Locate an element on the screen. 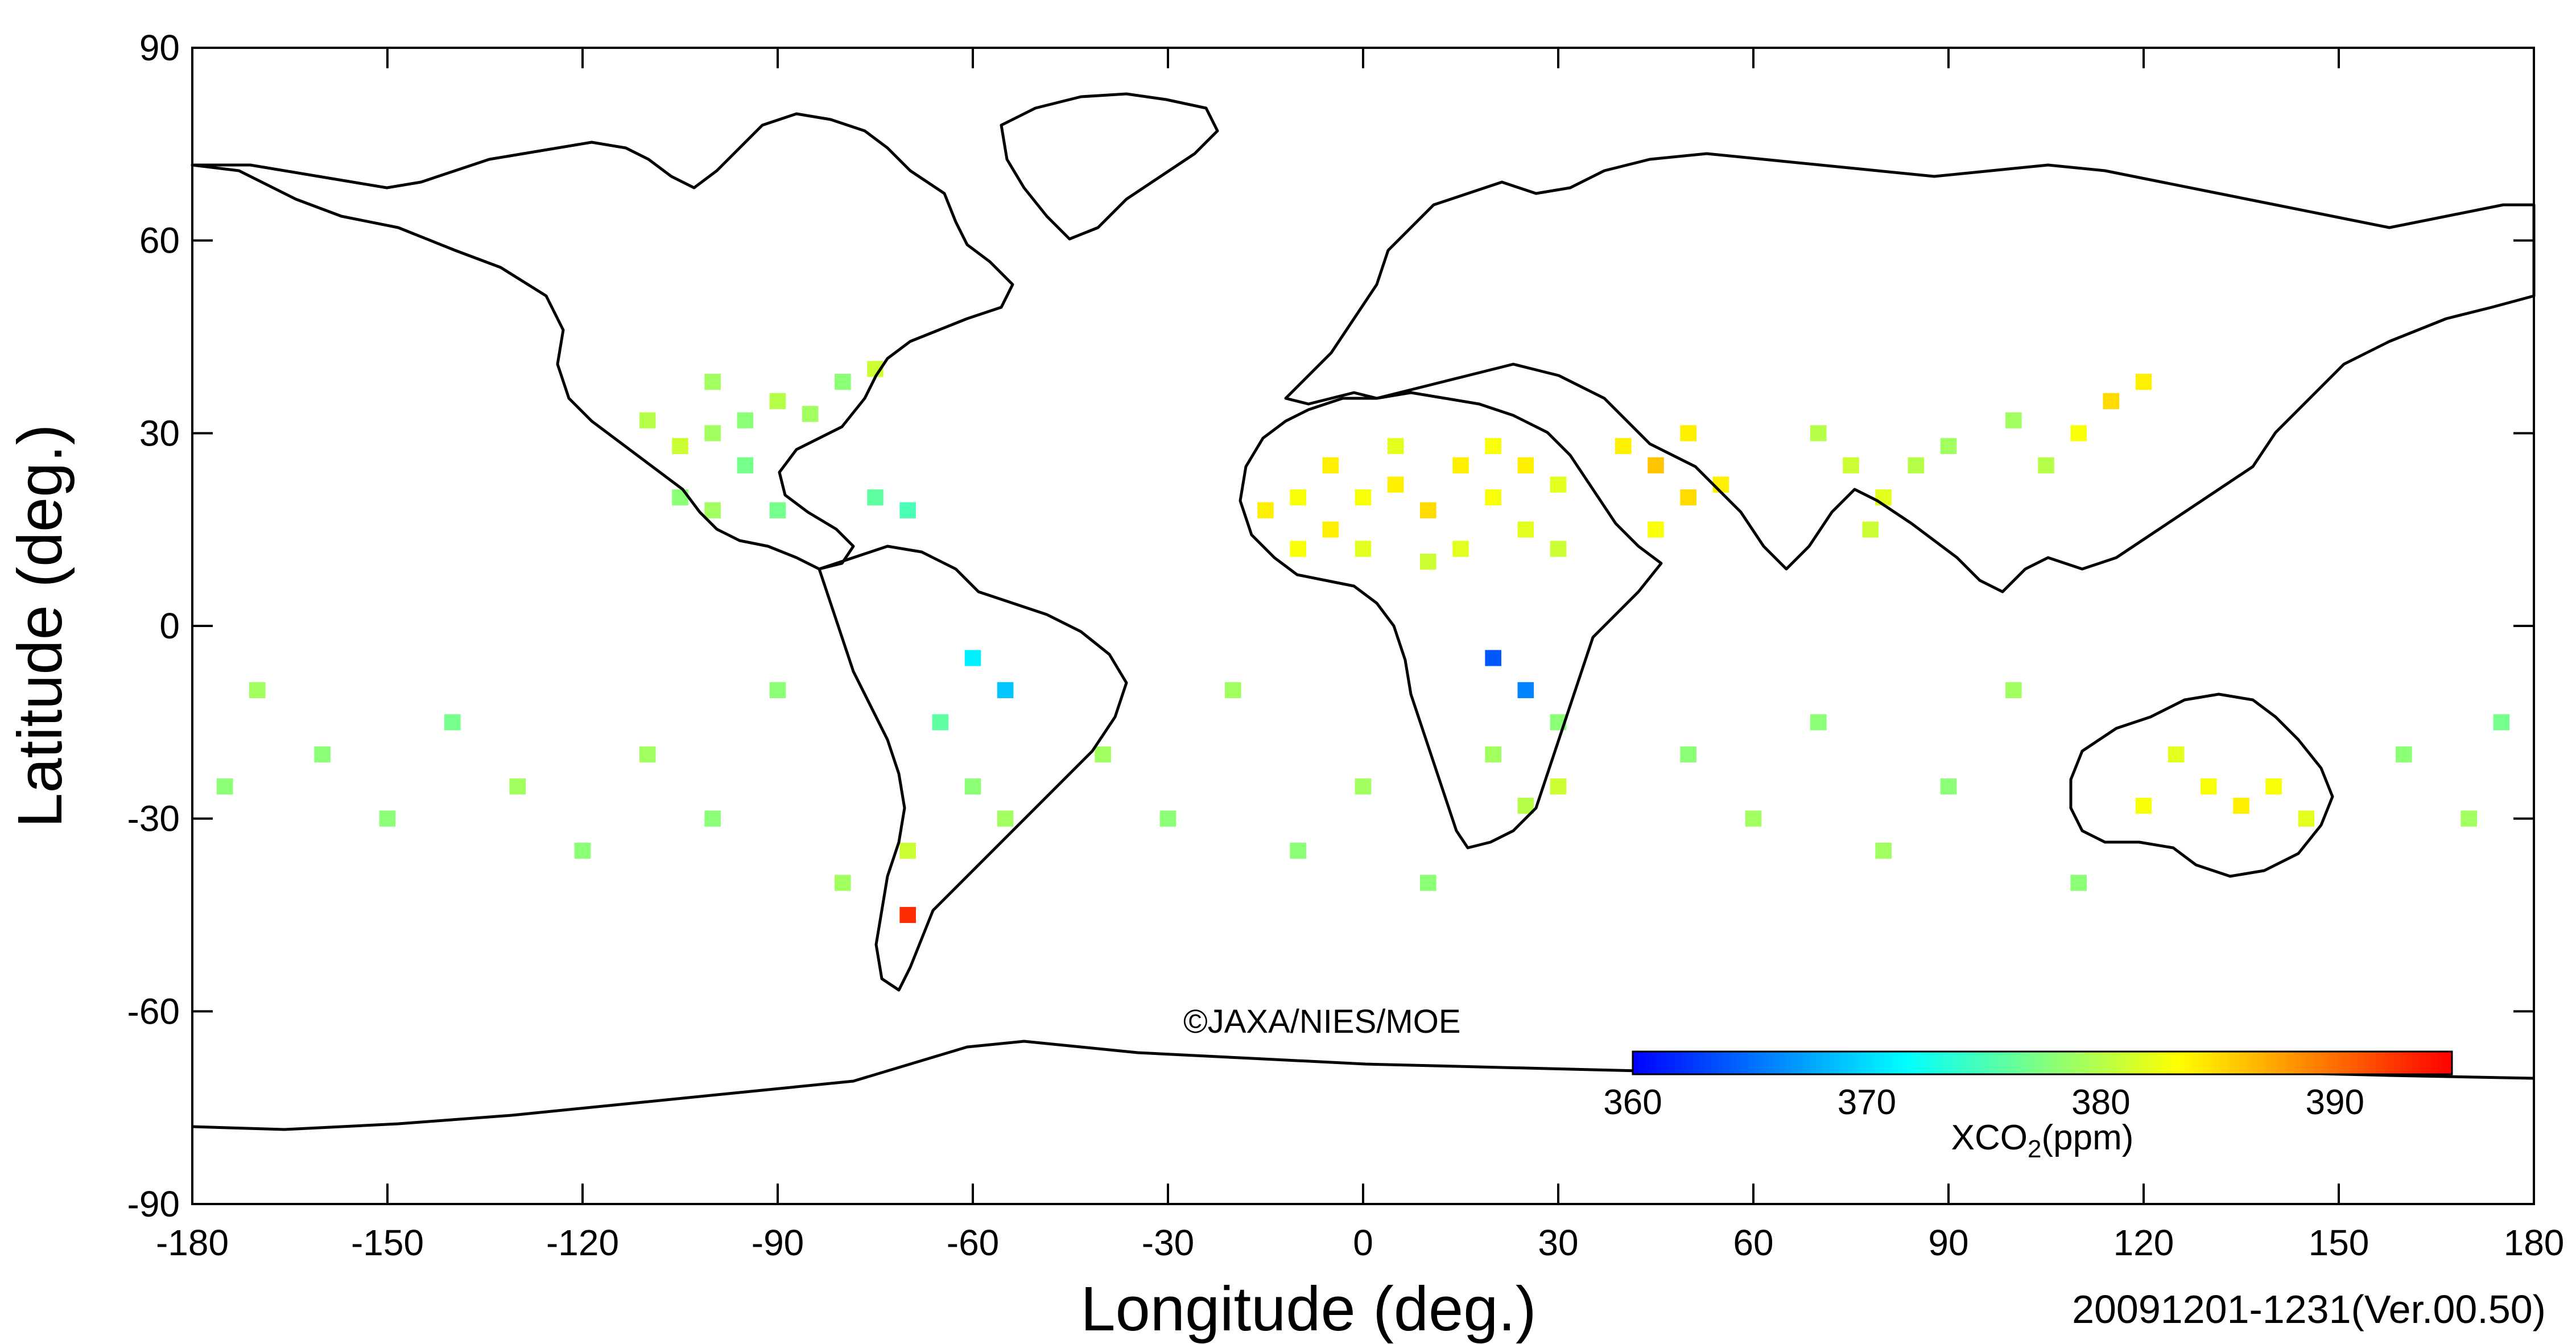 The width and height of the screenshot is (2576, 1344). colorbar-tick-label: 390 is located at coordinates (2335, 1102).